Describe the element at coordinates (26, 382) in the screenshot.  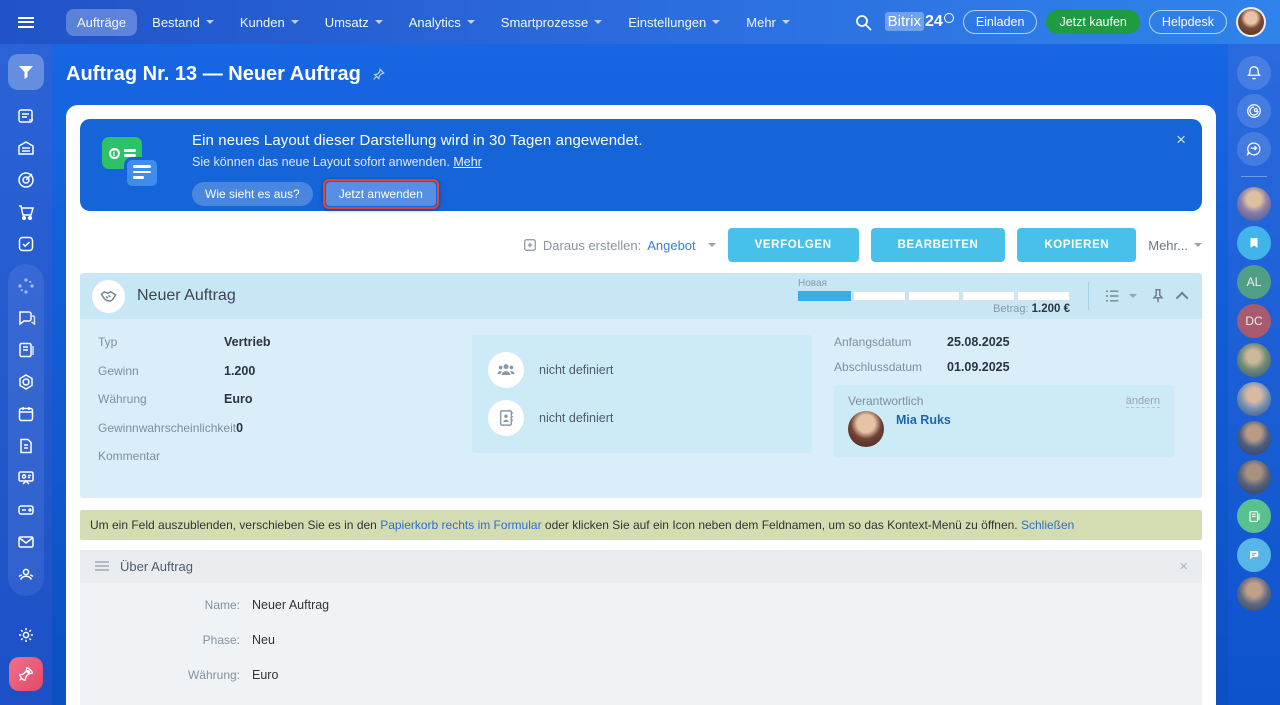
I see `rings-icon` at that location.